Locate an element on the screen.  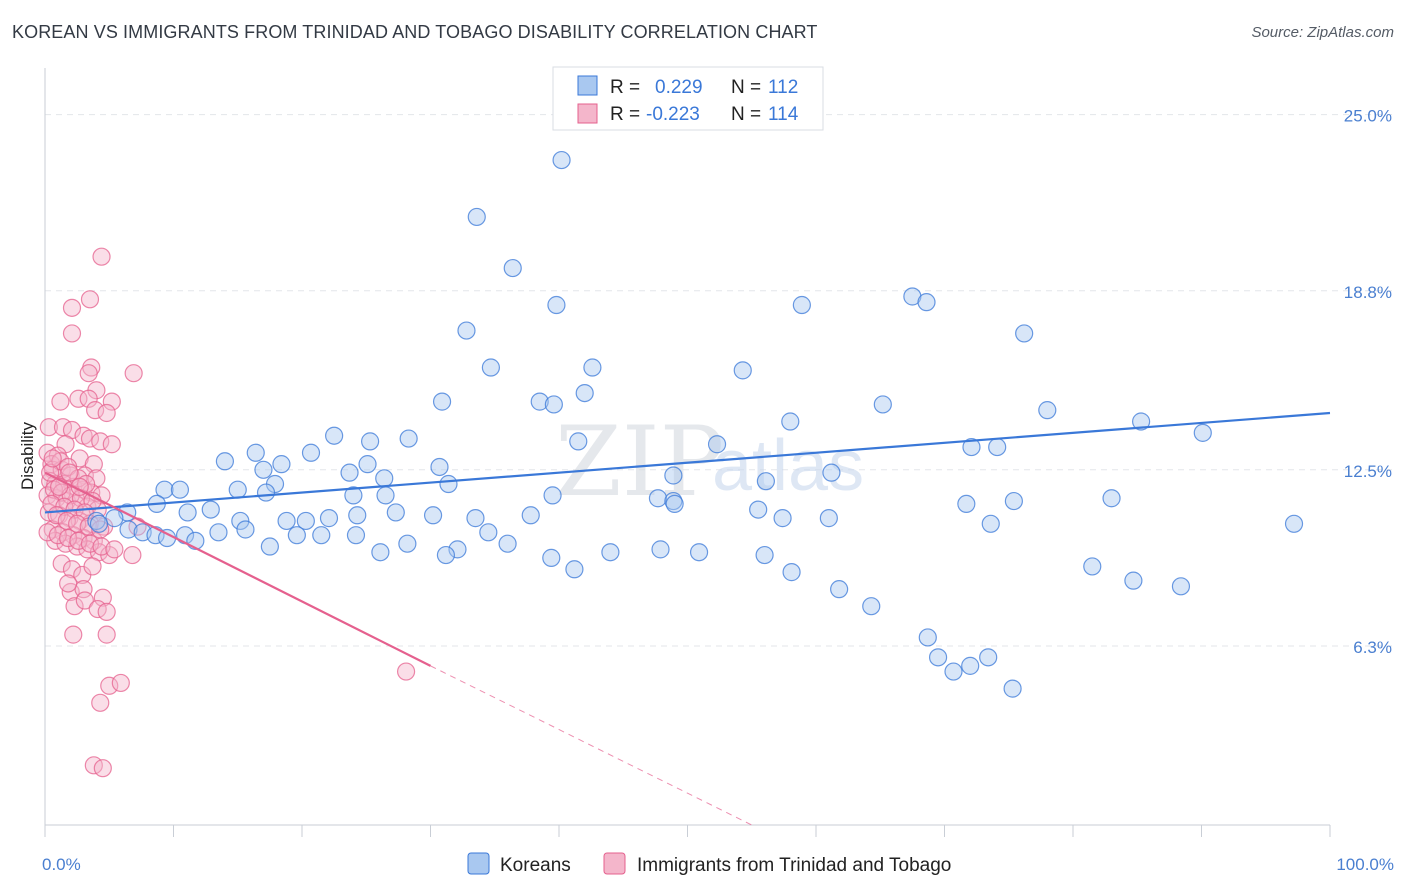
legend-trinidad-r-value: -0.223 is located at coordinates (673, 114).